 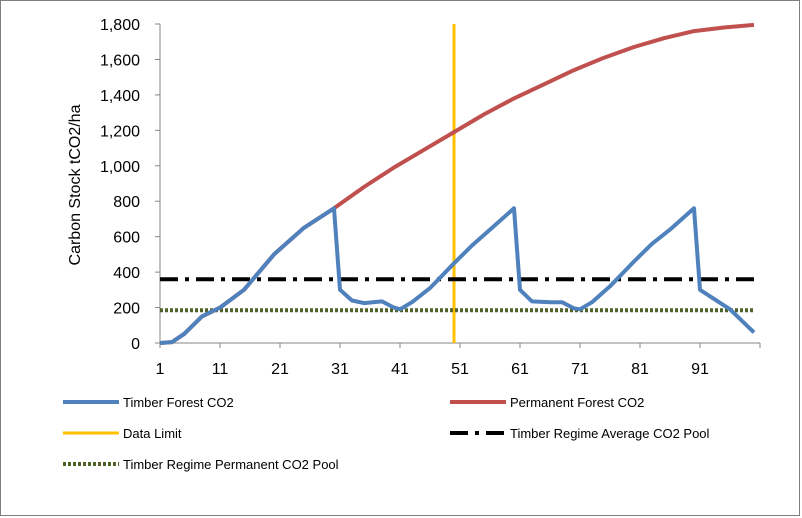 I want to click on x-tick-label: 81, so click(x=640, y=369).